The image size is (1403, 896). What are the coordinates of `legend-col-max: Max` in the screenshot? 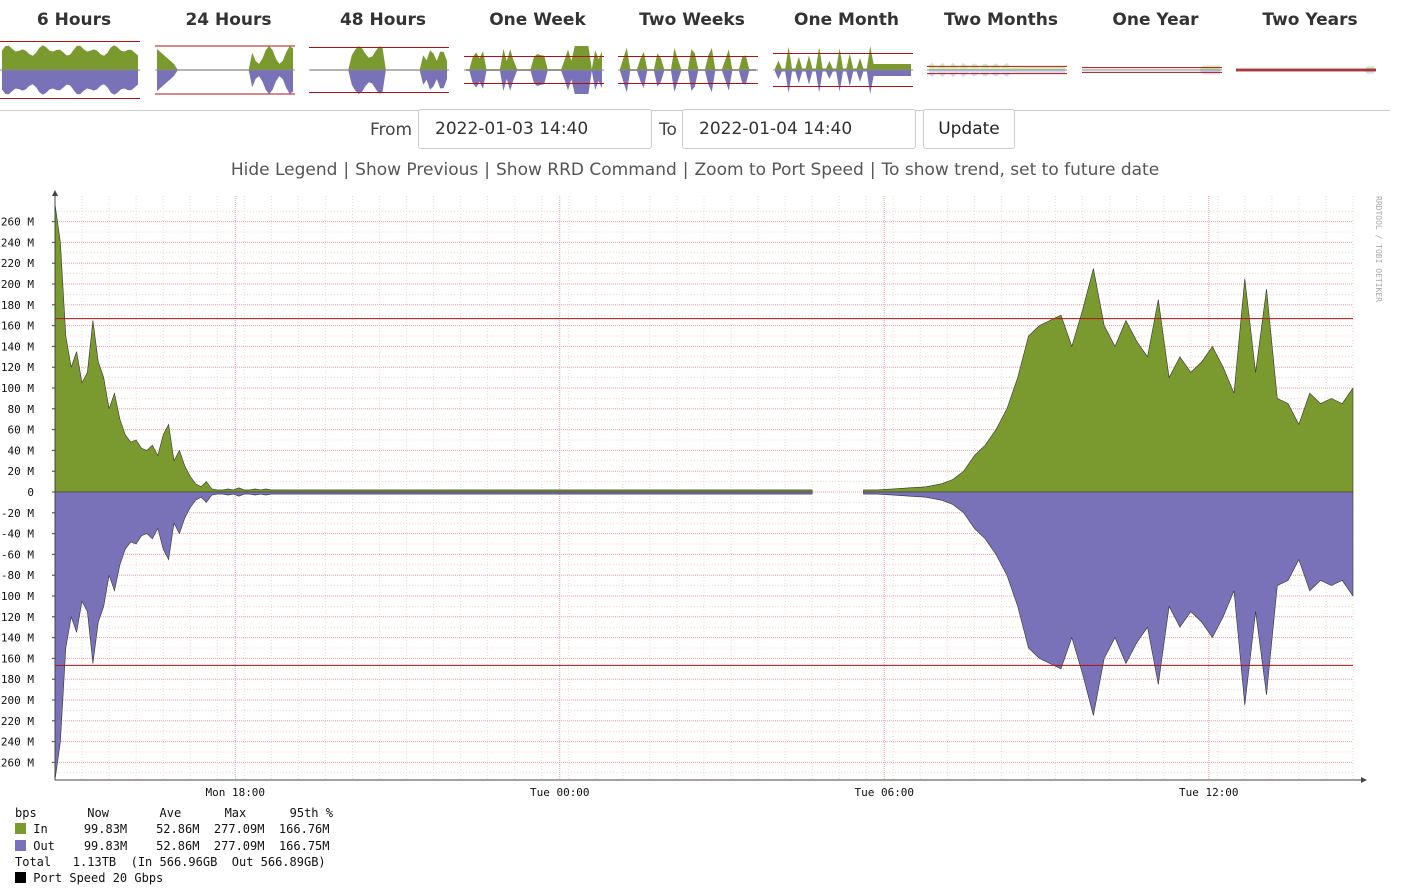 It's located at (235, 813).